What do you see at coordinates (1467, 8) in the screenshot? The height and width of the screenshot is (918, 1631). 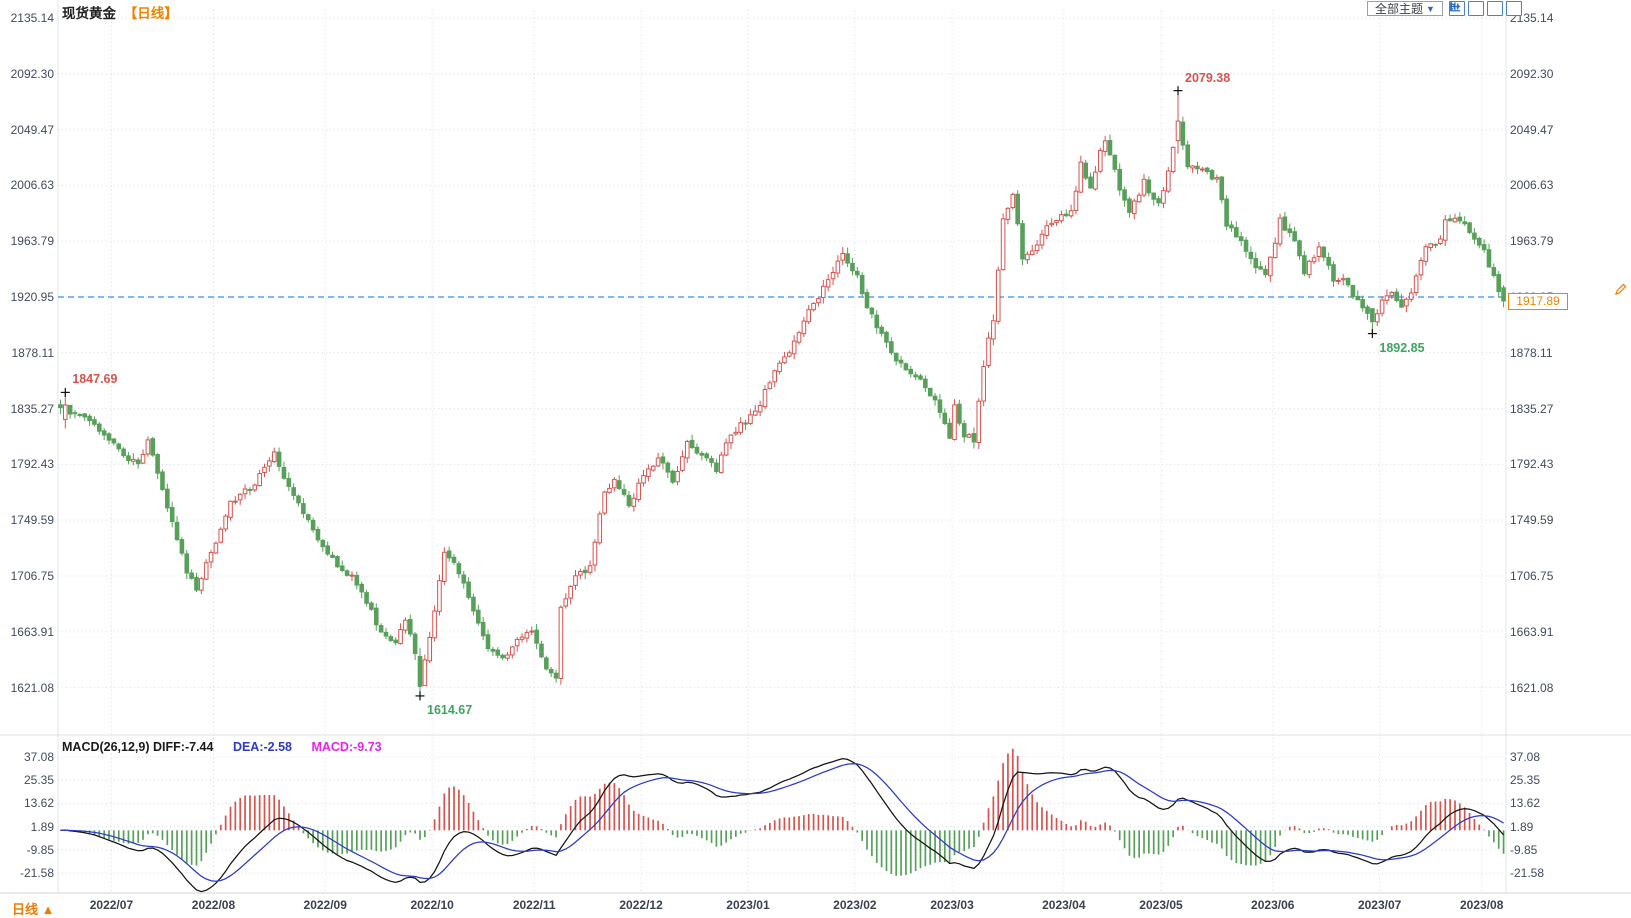 I see `y-axis-zoom-button` at bounding box center [1467, 8].